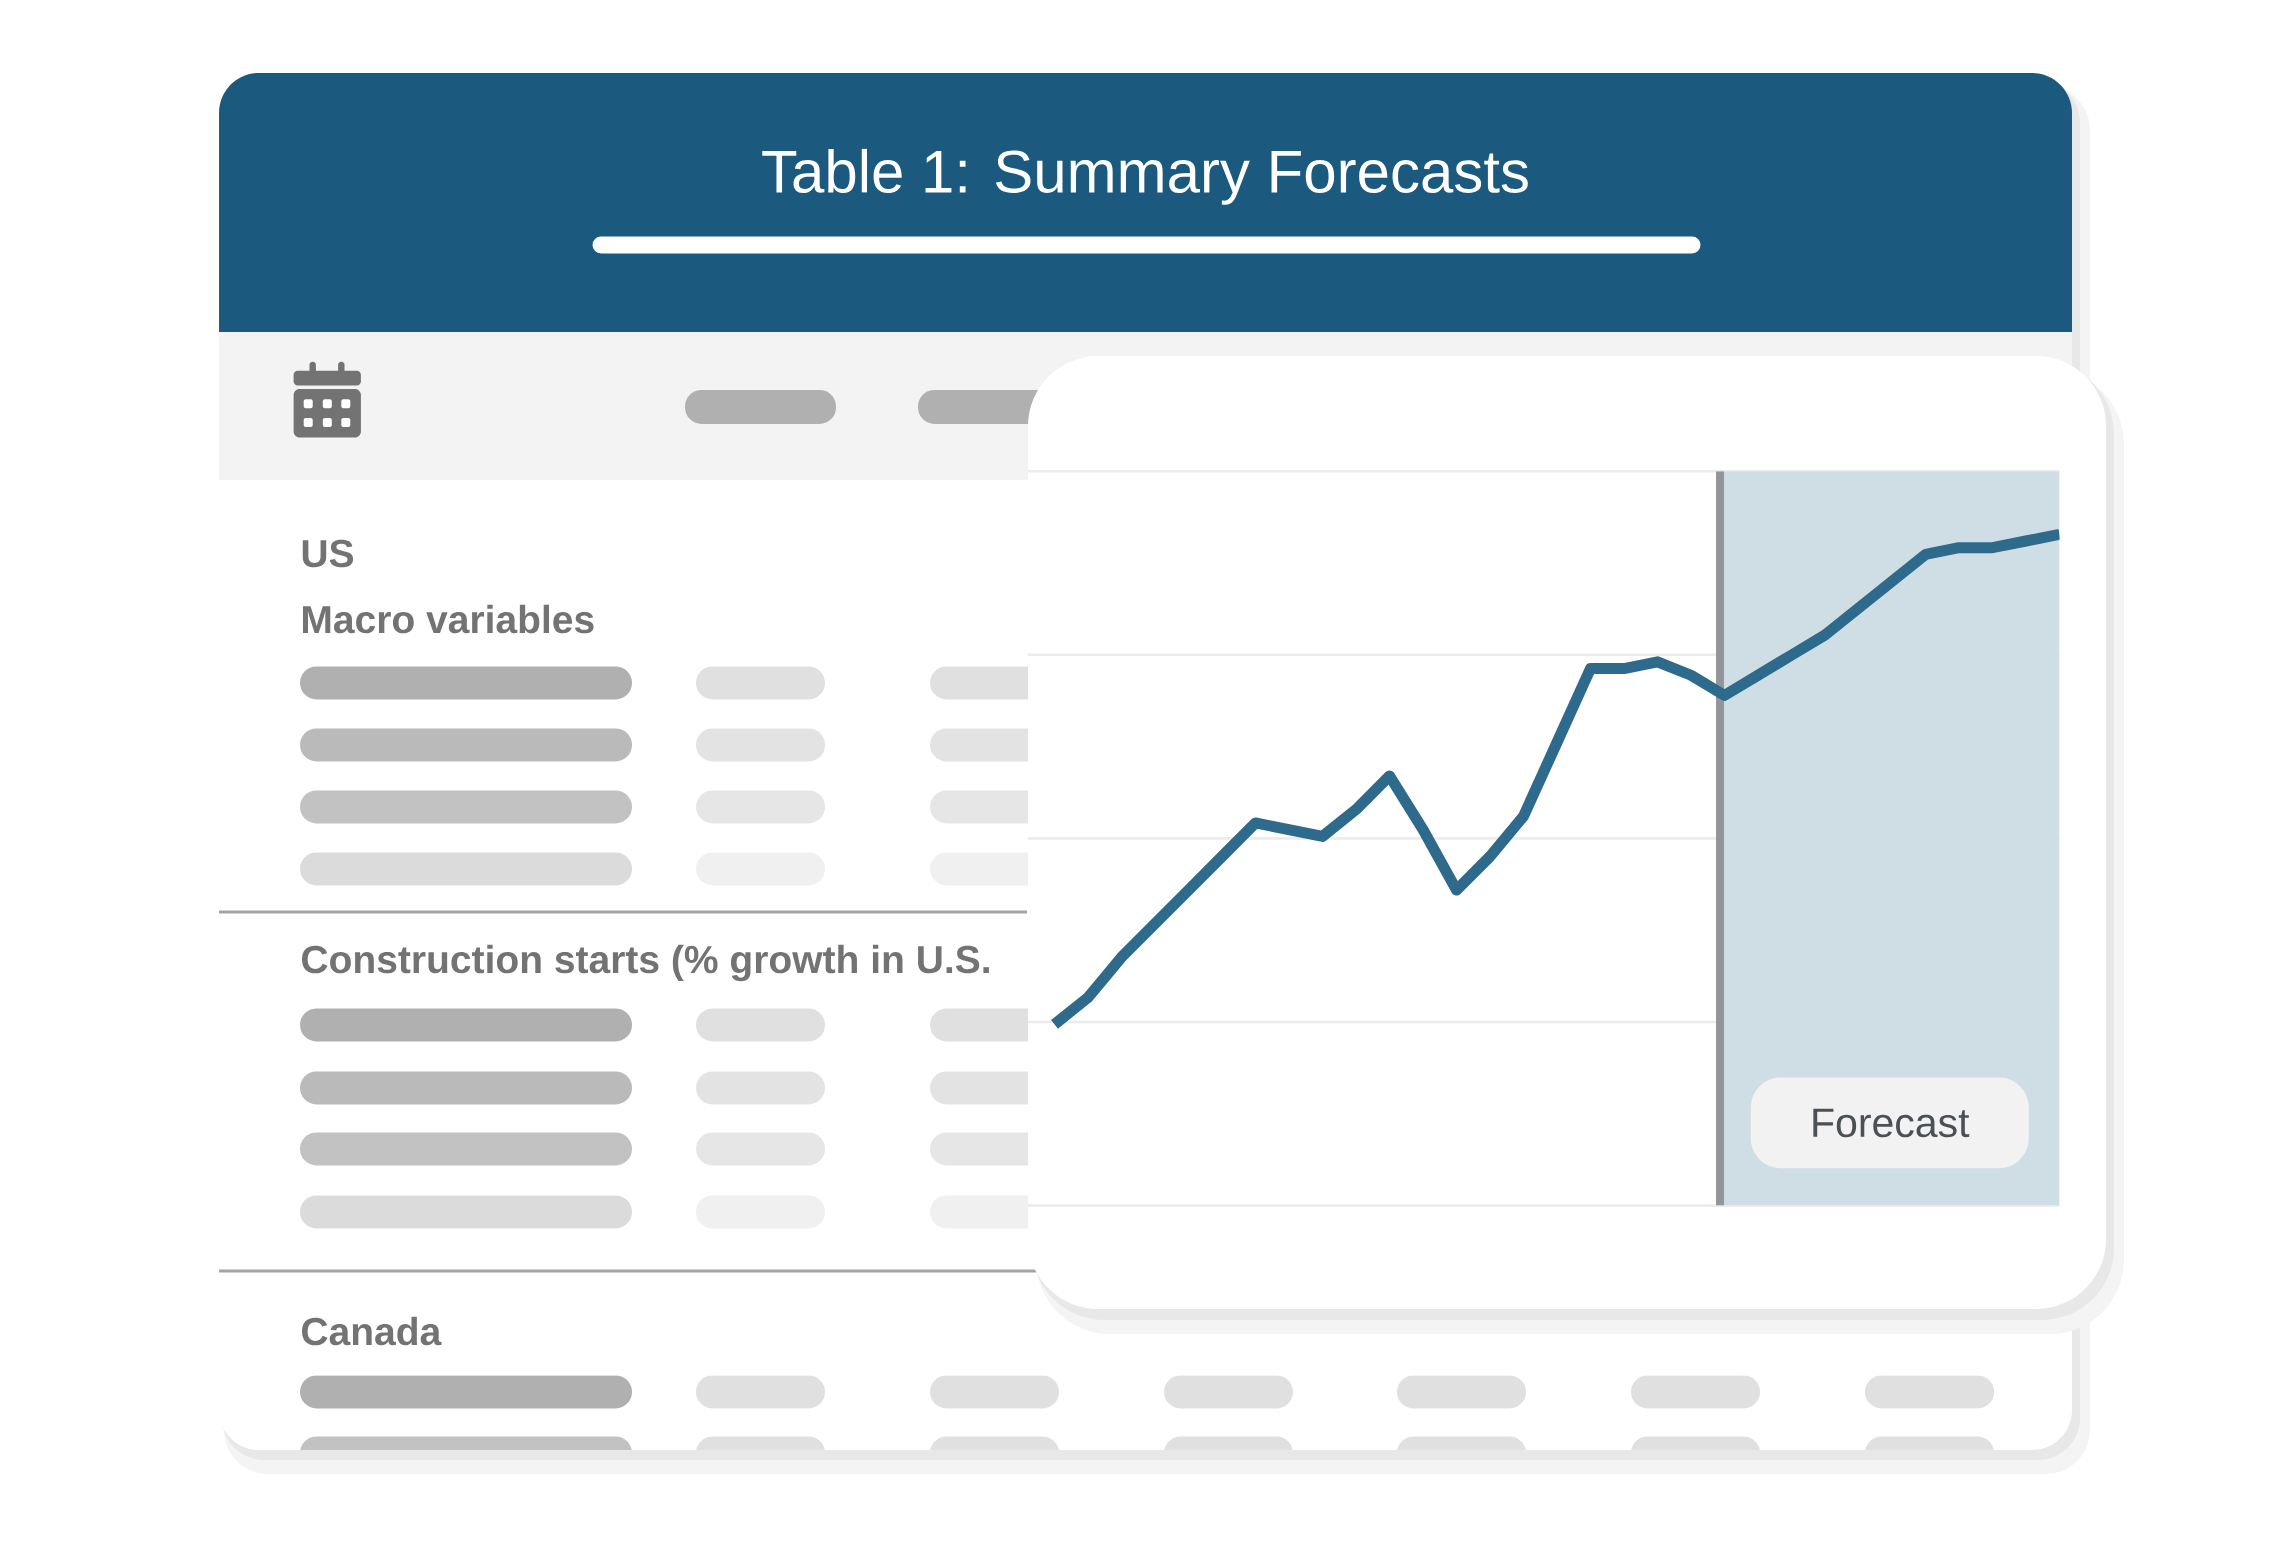  What do you see at coordinates (372, 1331) in the screenshot?
I see `text: Canada` at bounding box center [372, 1331].